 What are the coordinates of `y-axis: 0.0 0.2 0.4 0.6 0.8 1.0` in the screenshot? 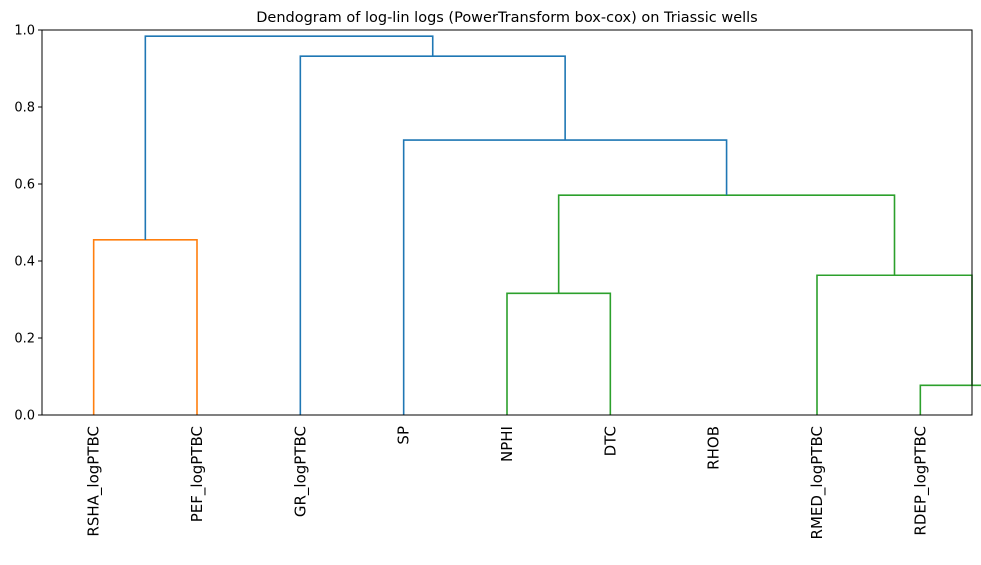 It's located at (28, 224).